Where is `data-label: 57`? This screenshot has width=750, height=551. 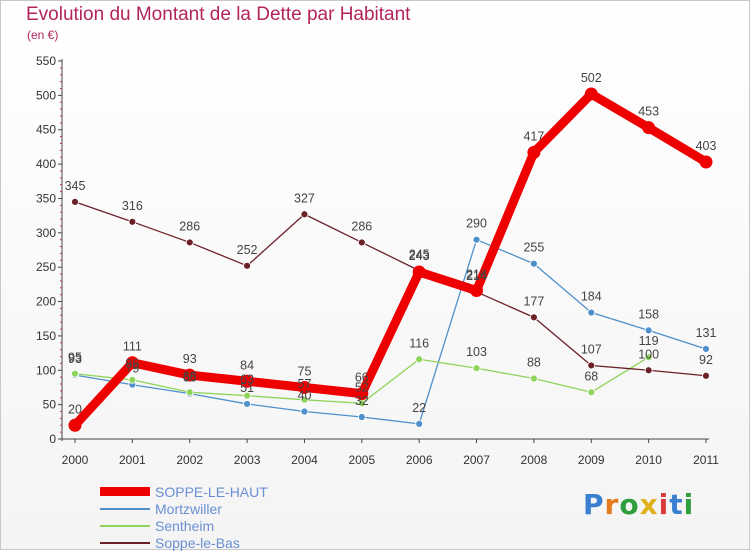
data-label: 57 is located at coordinates (305, 384).